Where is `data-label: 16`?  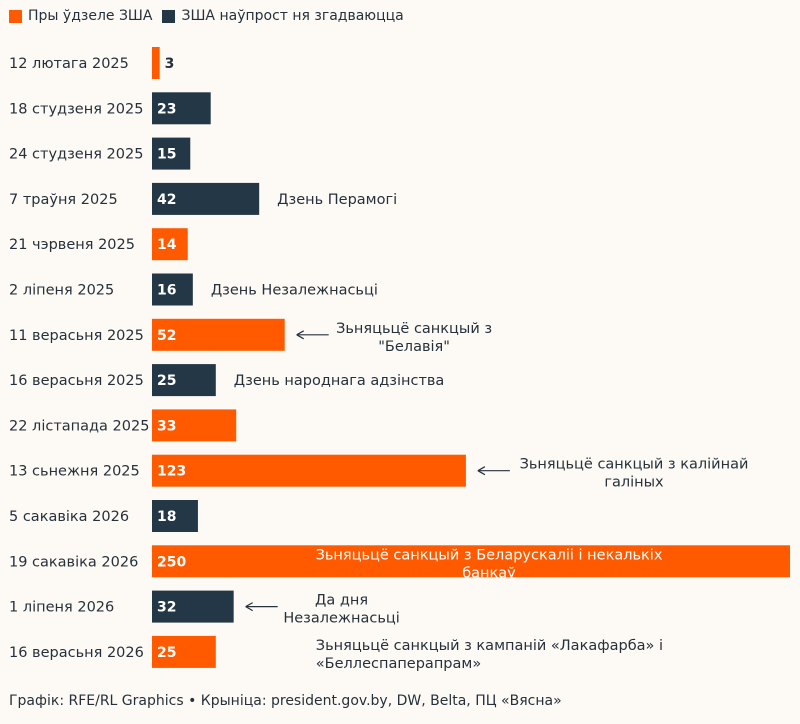 data-label: 16 is located at coordinates (166, 291).